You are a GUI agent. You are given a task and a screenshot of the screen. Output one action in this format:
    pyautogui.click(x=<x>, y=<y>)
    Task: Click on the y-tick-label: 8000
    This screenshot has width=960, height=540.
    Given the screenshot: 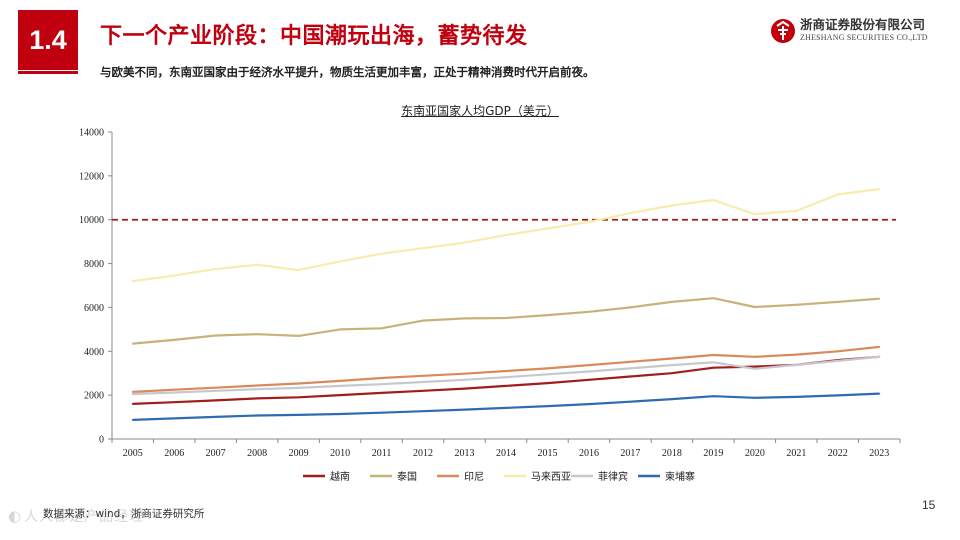 What is the action you would take?
    pyautogui.click(x=94, y=264)
    